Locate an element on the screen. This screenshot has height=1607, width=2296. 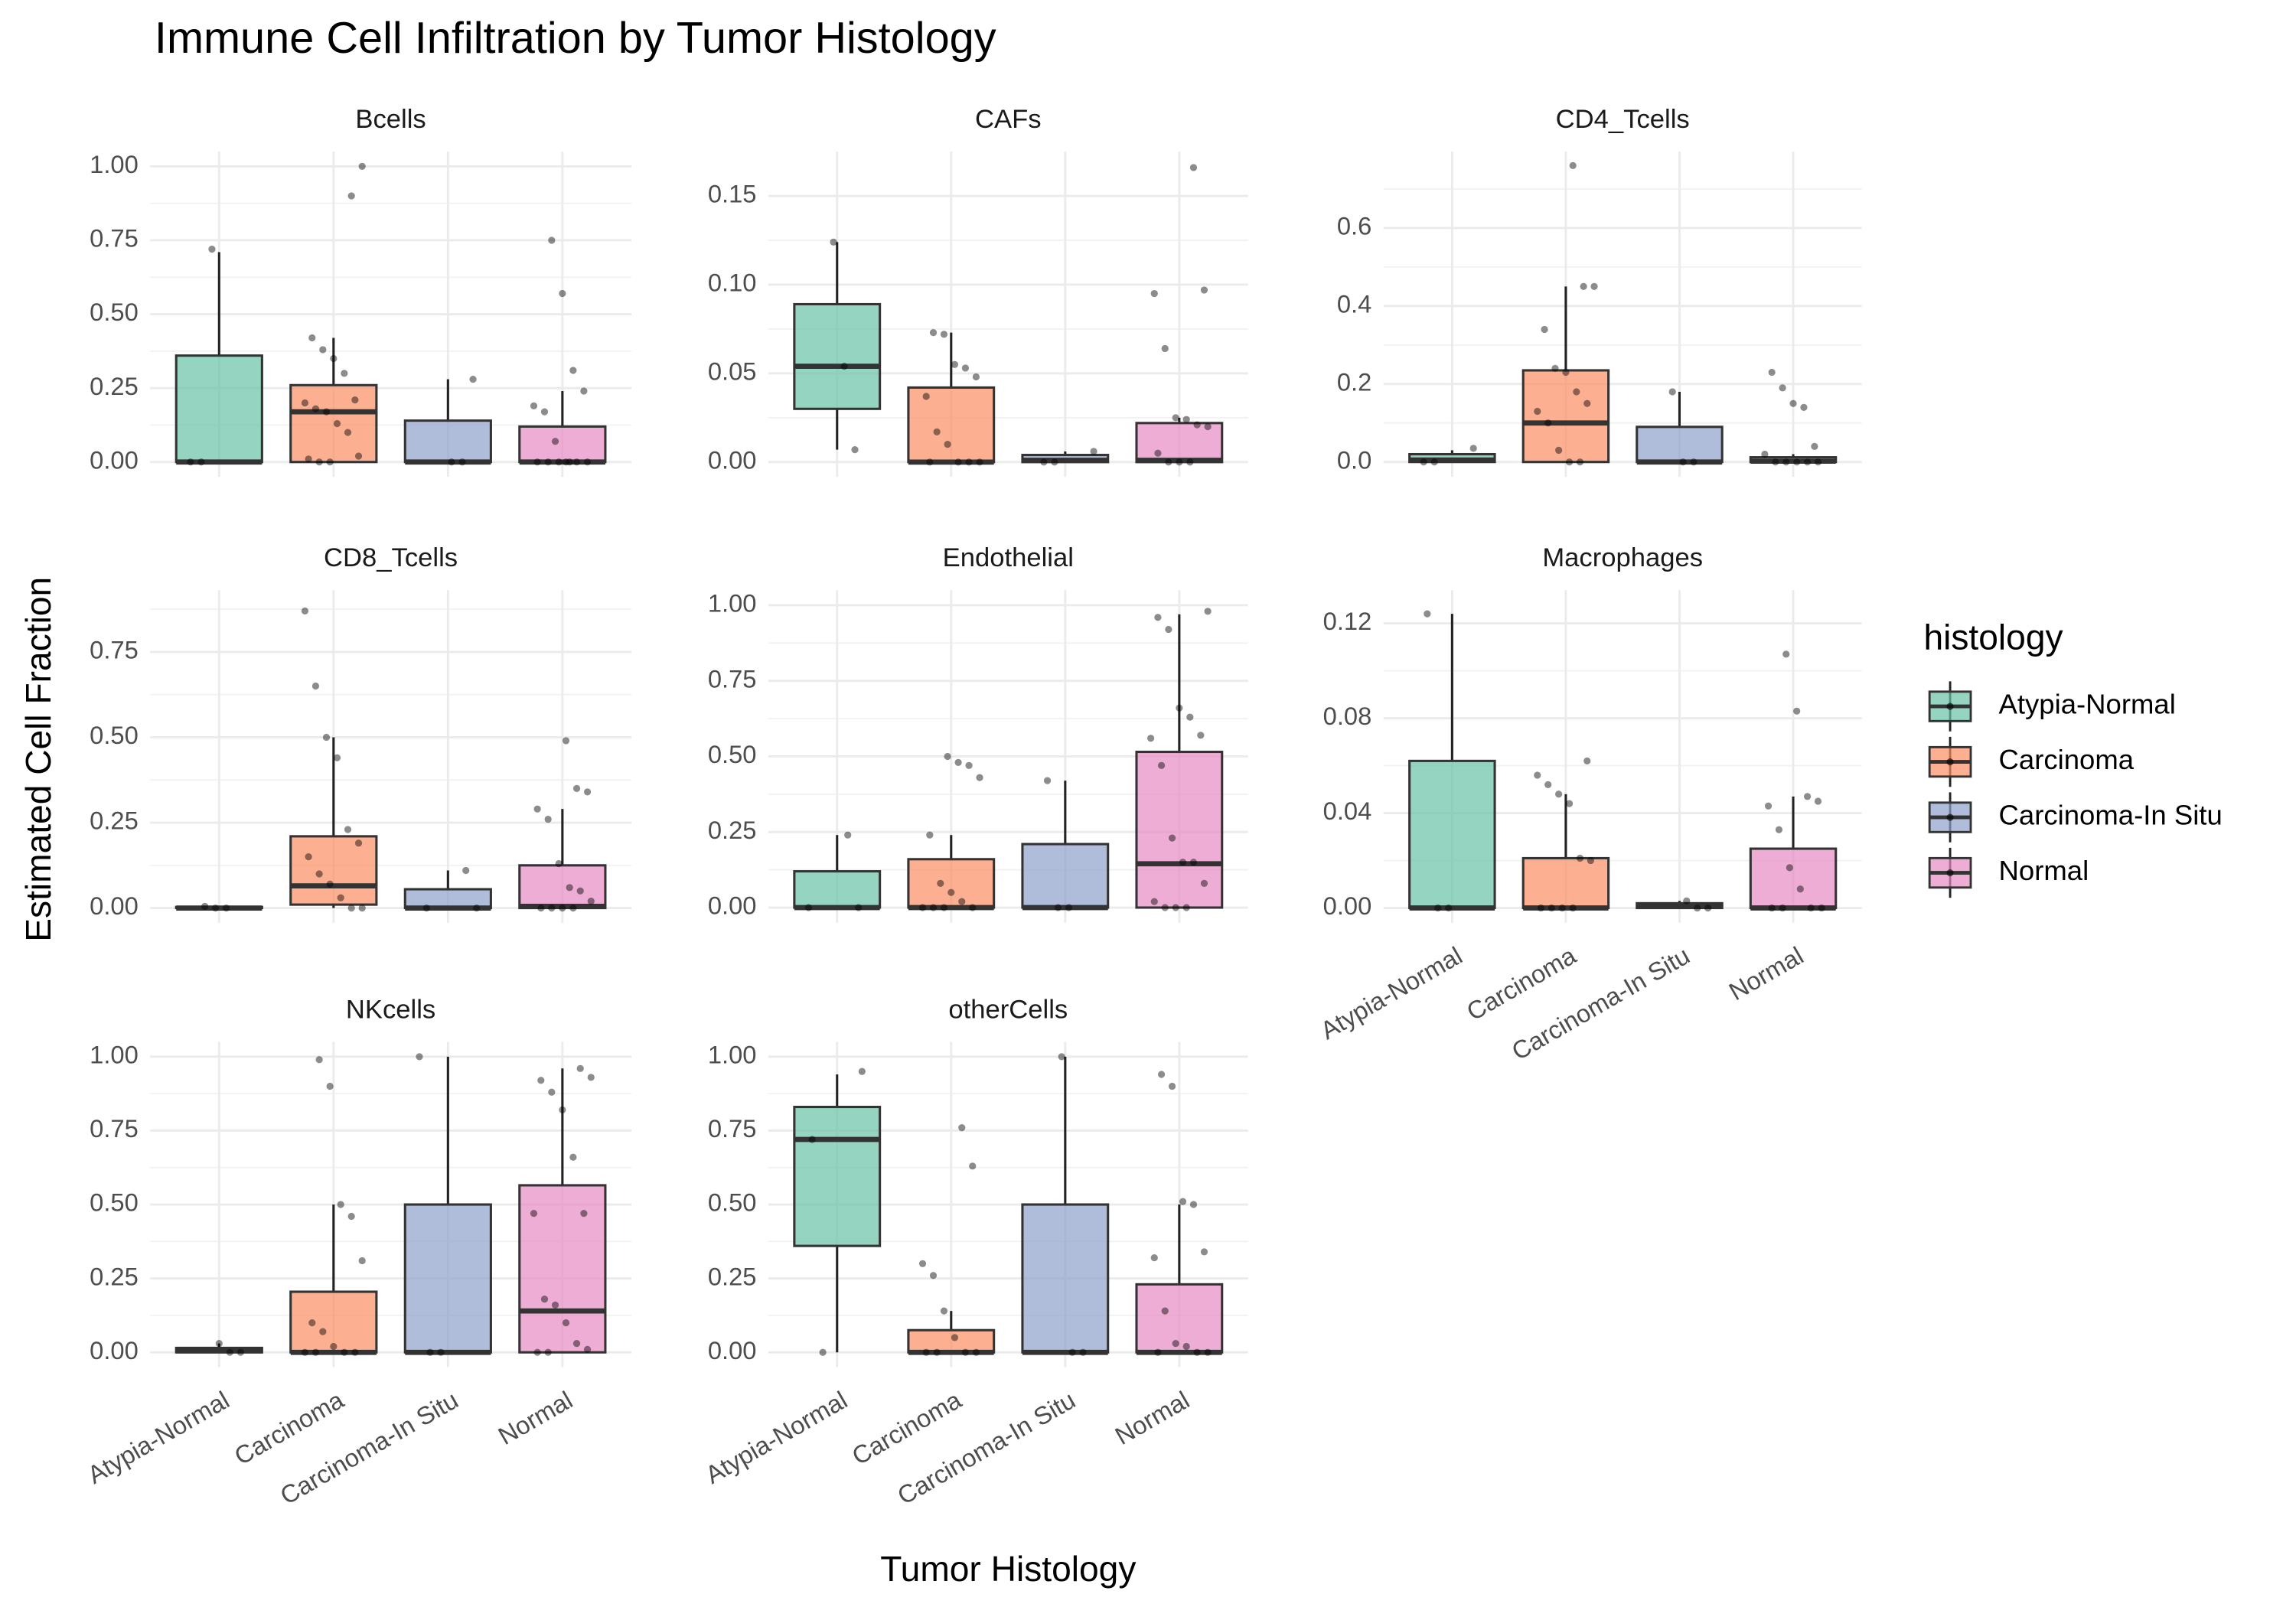
facet-title: Endothelial is located at coordinates (1008, 557).